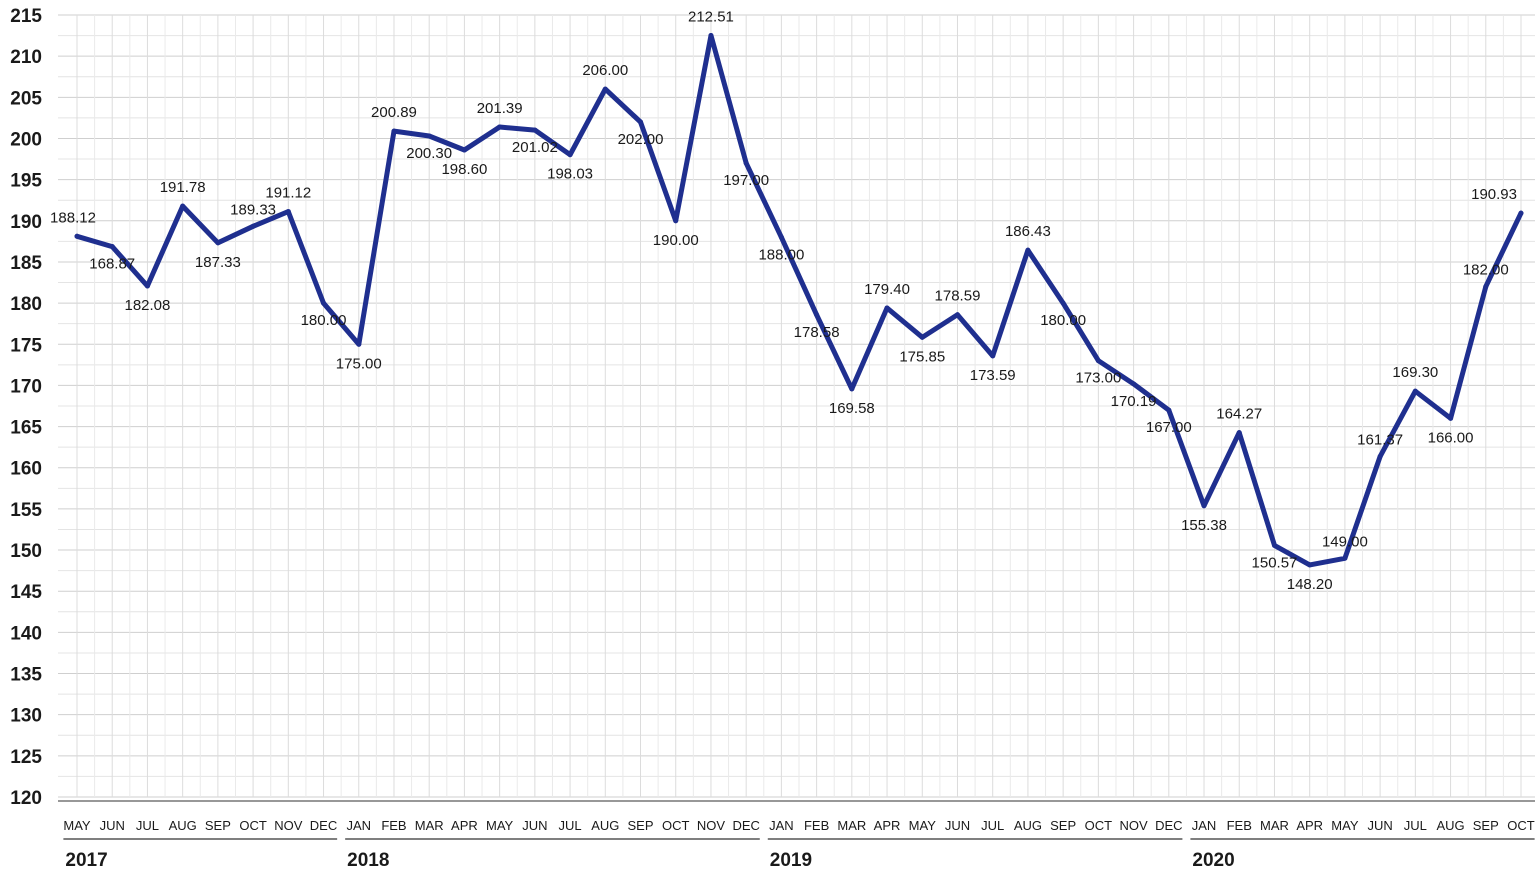 The height and width of the screenshot is (872, 1535). Describe the element at coordinates (852, 408) in the screenshot. I see `data-label: 169.58` at that location.